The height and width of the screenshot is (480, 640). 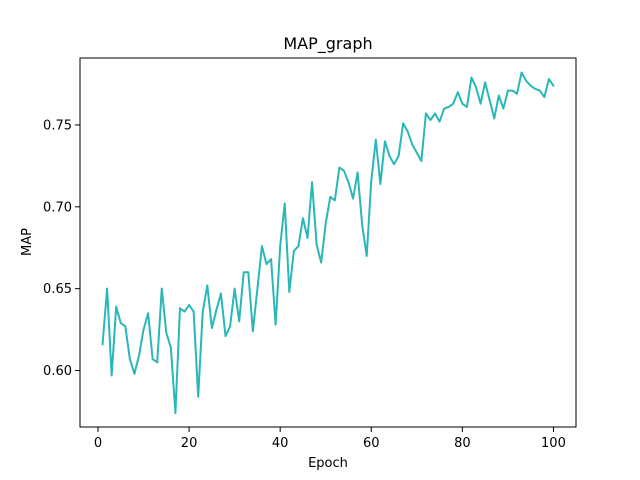 What do you see at coordinates (57, 371) in the screenshot?
I see `y-tick-label: 0.60` at bounding box center [57, 371].